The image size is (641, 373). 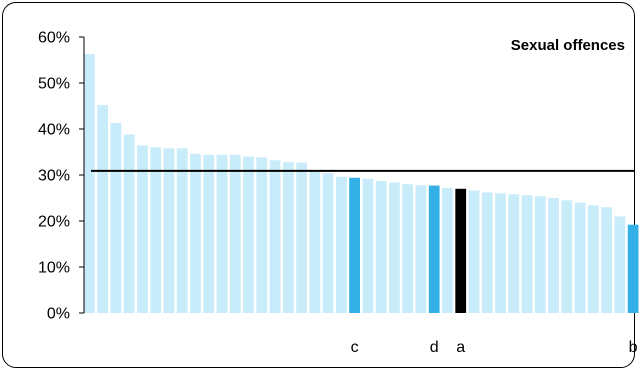 What do you see at coordinates (54, 176) in the screenshot?
I see `y-tick-label: 30%` at bounding box center [54, 176].